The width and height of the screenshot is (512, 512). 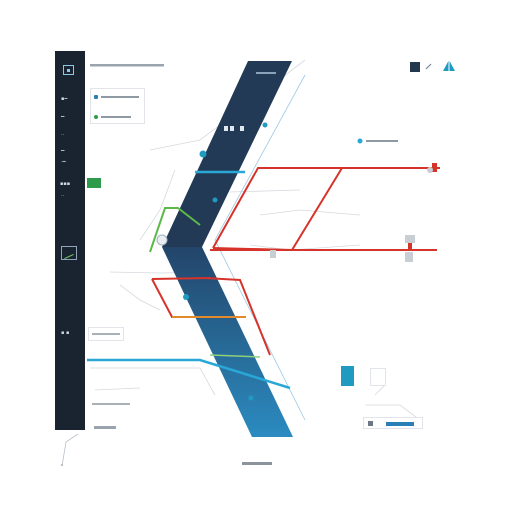 What do you see at coordinates (227, 154) in the screenshot?
I see `route-band-dark` at bounding box center [227, 154].